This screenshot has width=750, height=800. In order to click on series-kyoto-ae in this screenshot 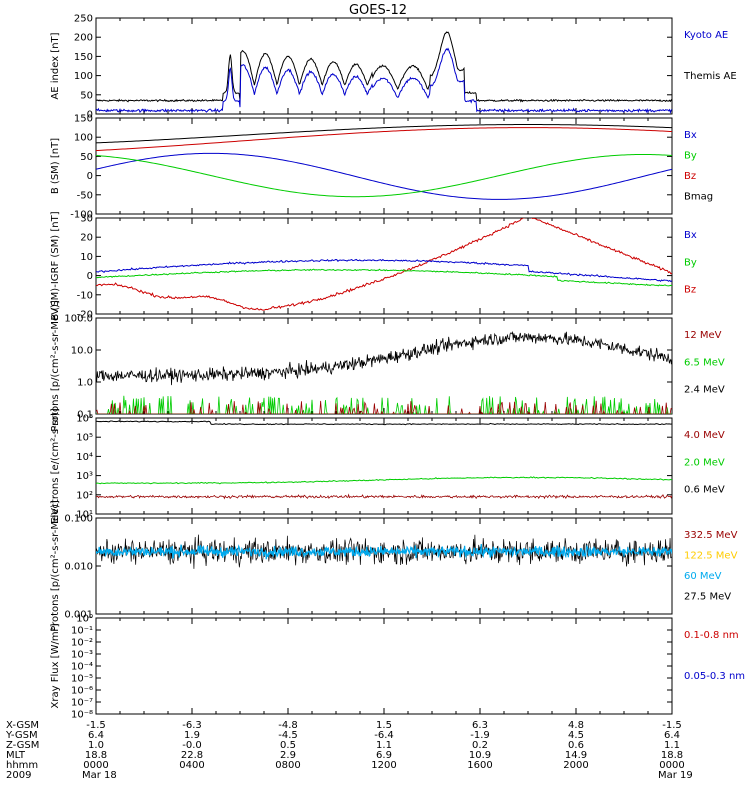, I will do `click(384, 80)`.